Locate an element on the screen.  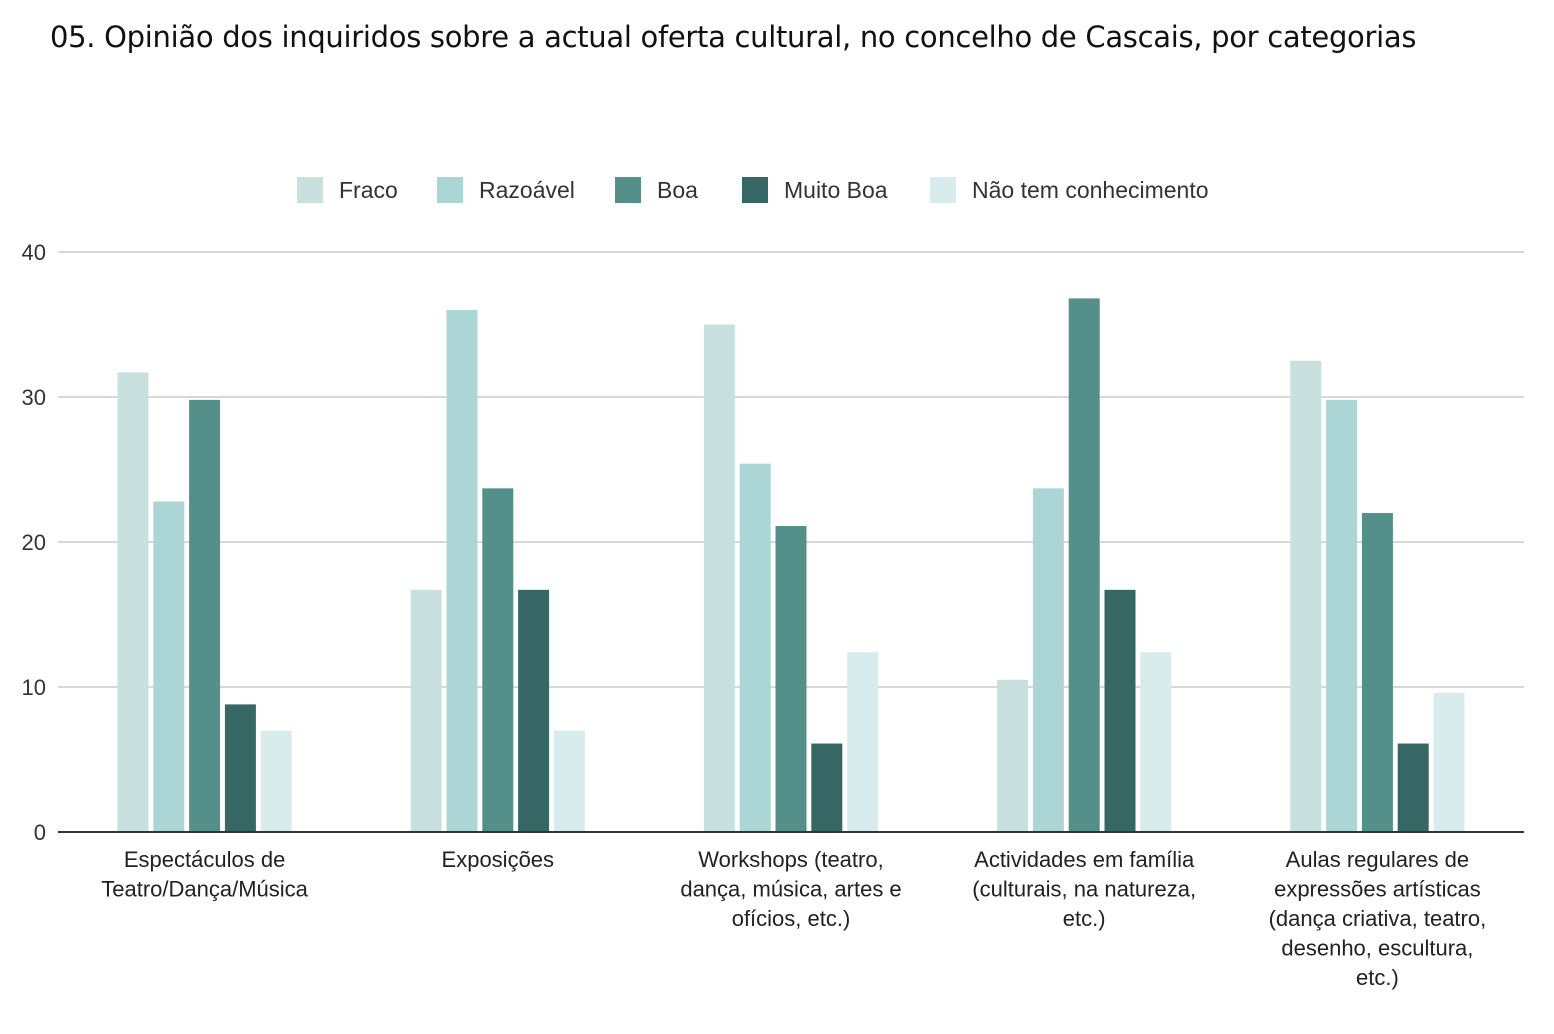
legend-label: Fraco is located at coordinates (368, 190).